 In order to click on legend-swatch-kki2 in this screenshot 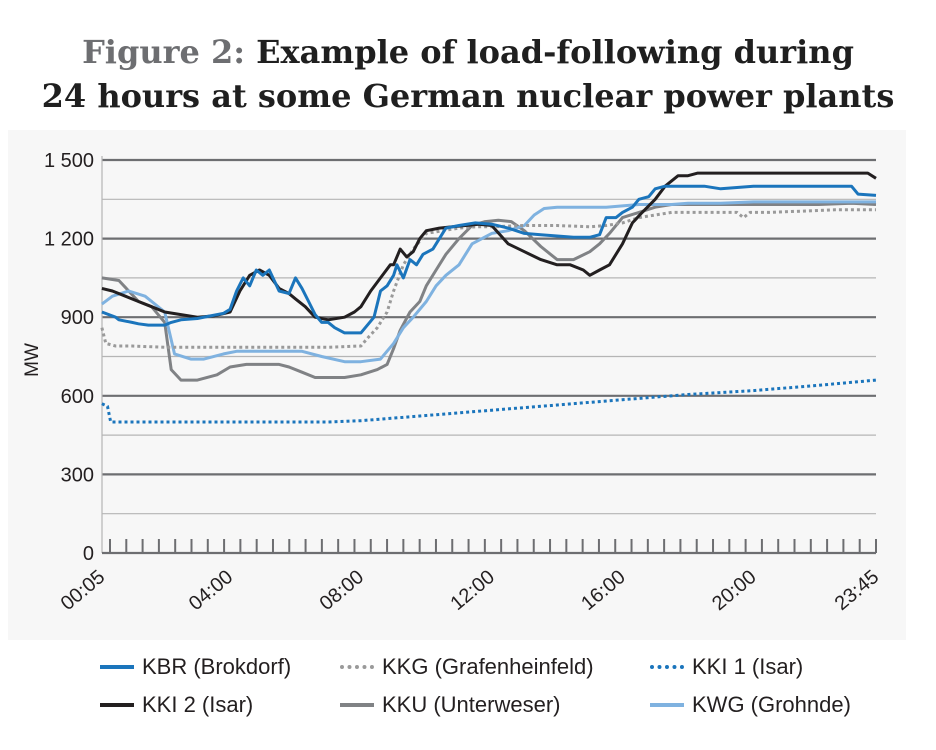, I will do `click(117, 705)`.